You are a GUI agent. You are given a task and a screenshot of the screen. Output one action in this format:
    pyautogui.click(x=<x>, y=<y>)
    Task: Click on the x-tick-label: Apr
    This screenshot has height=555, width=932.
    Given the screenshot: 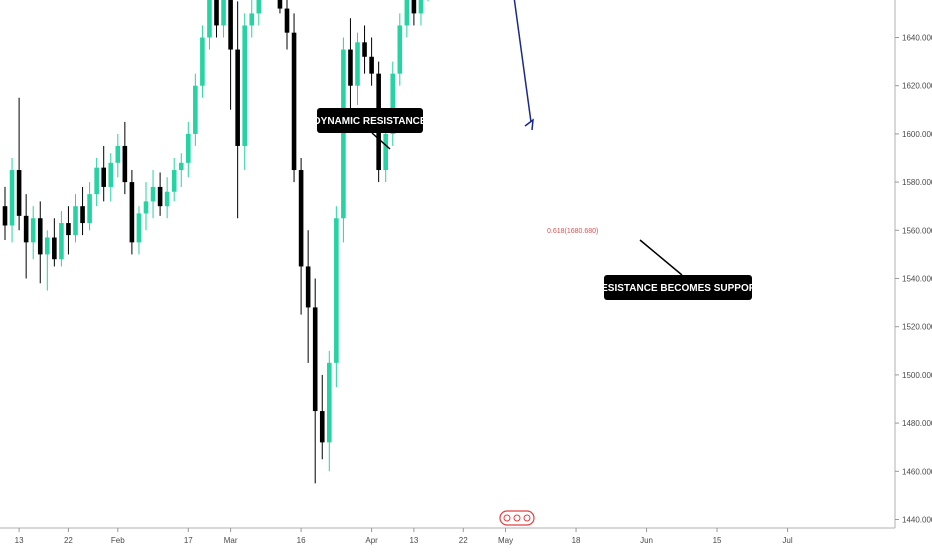 What is the action you would take?
    pyautogui.click(x=371, y=540)
    